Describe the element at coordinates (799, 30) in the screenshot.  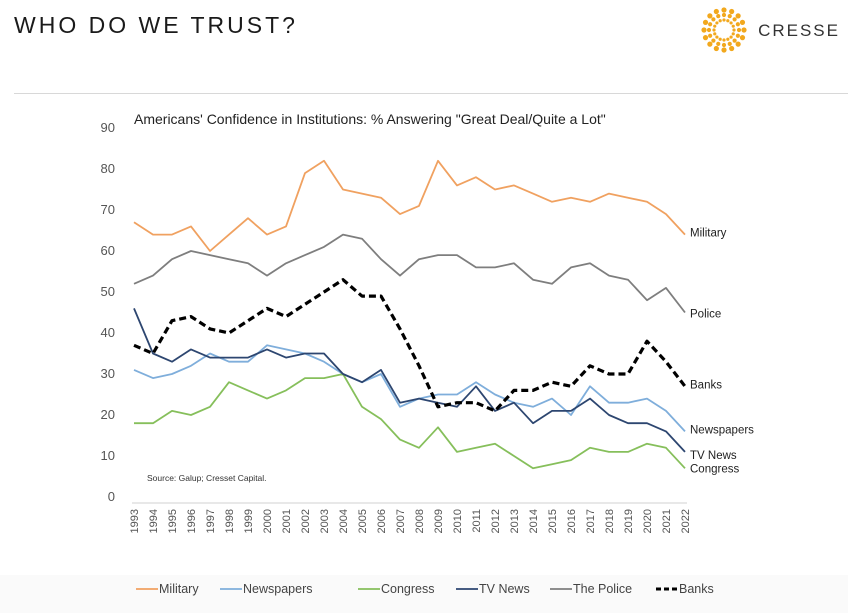
I see `brand-name: CRESSE` at that location.